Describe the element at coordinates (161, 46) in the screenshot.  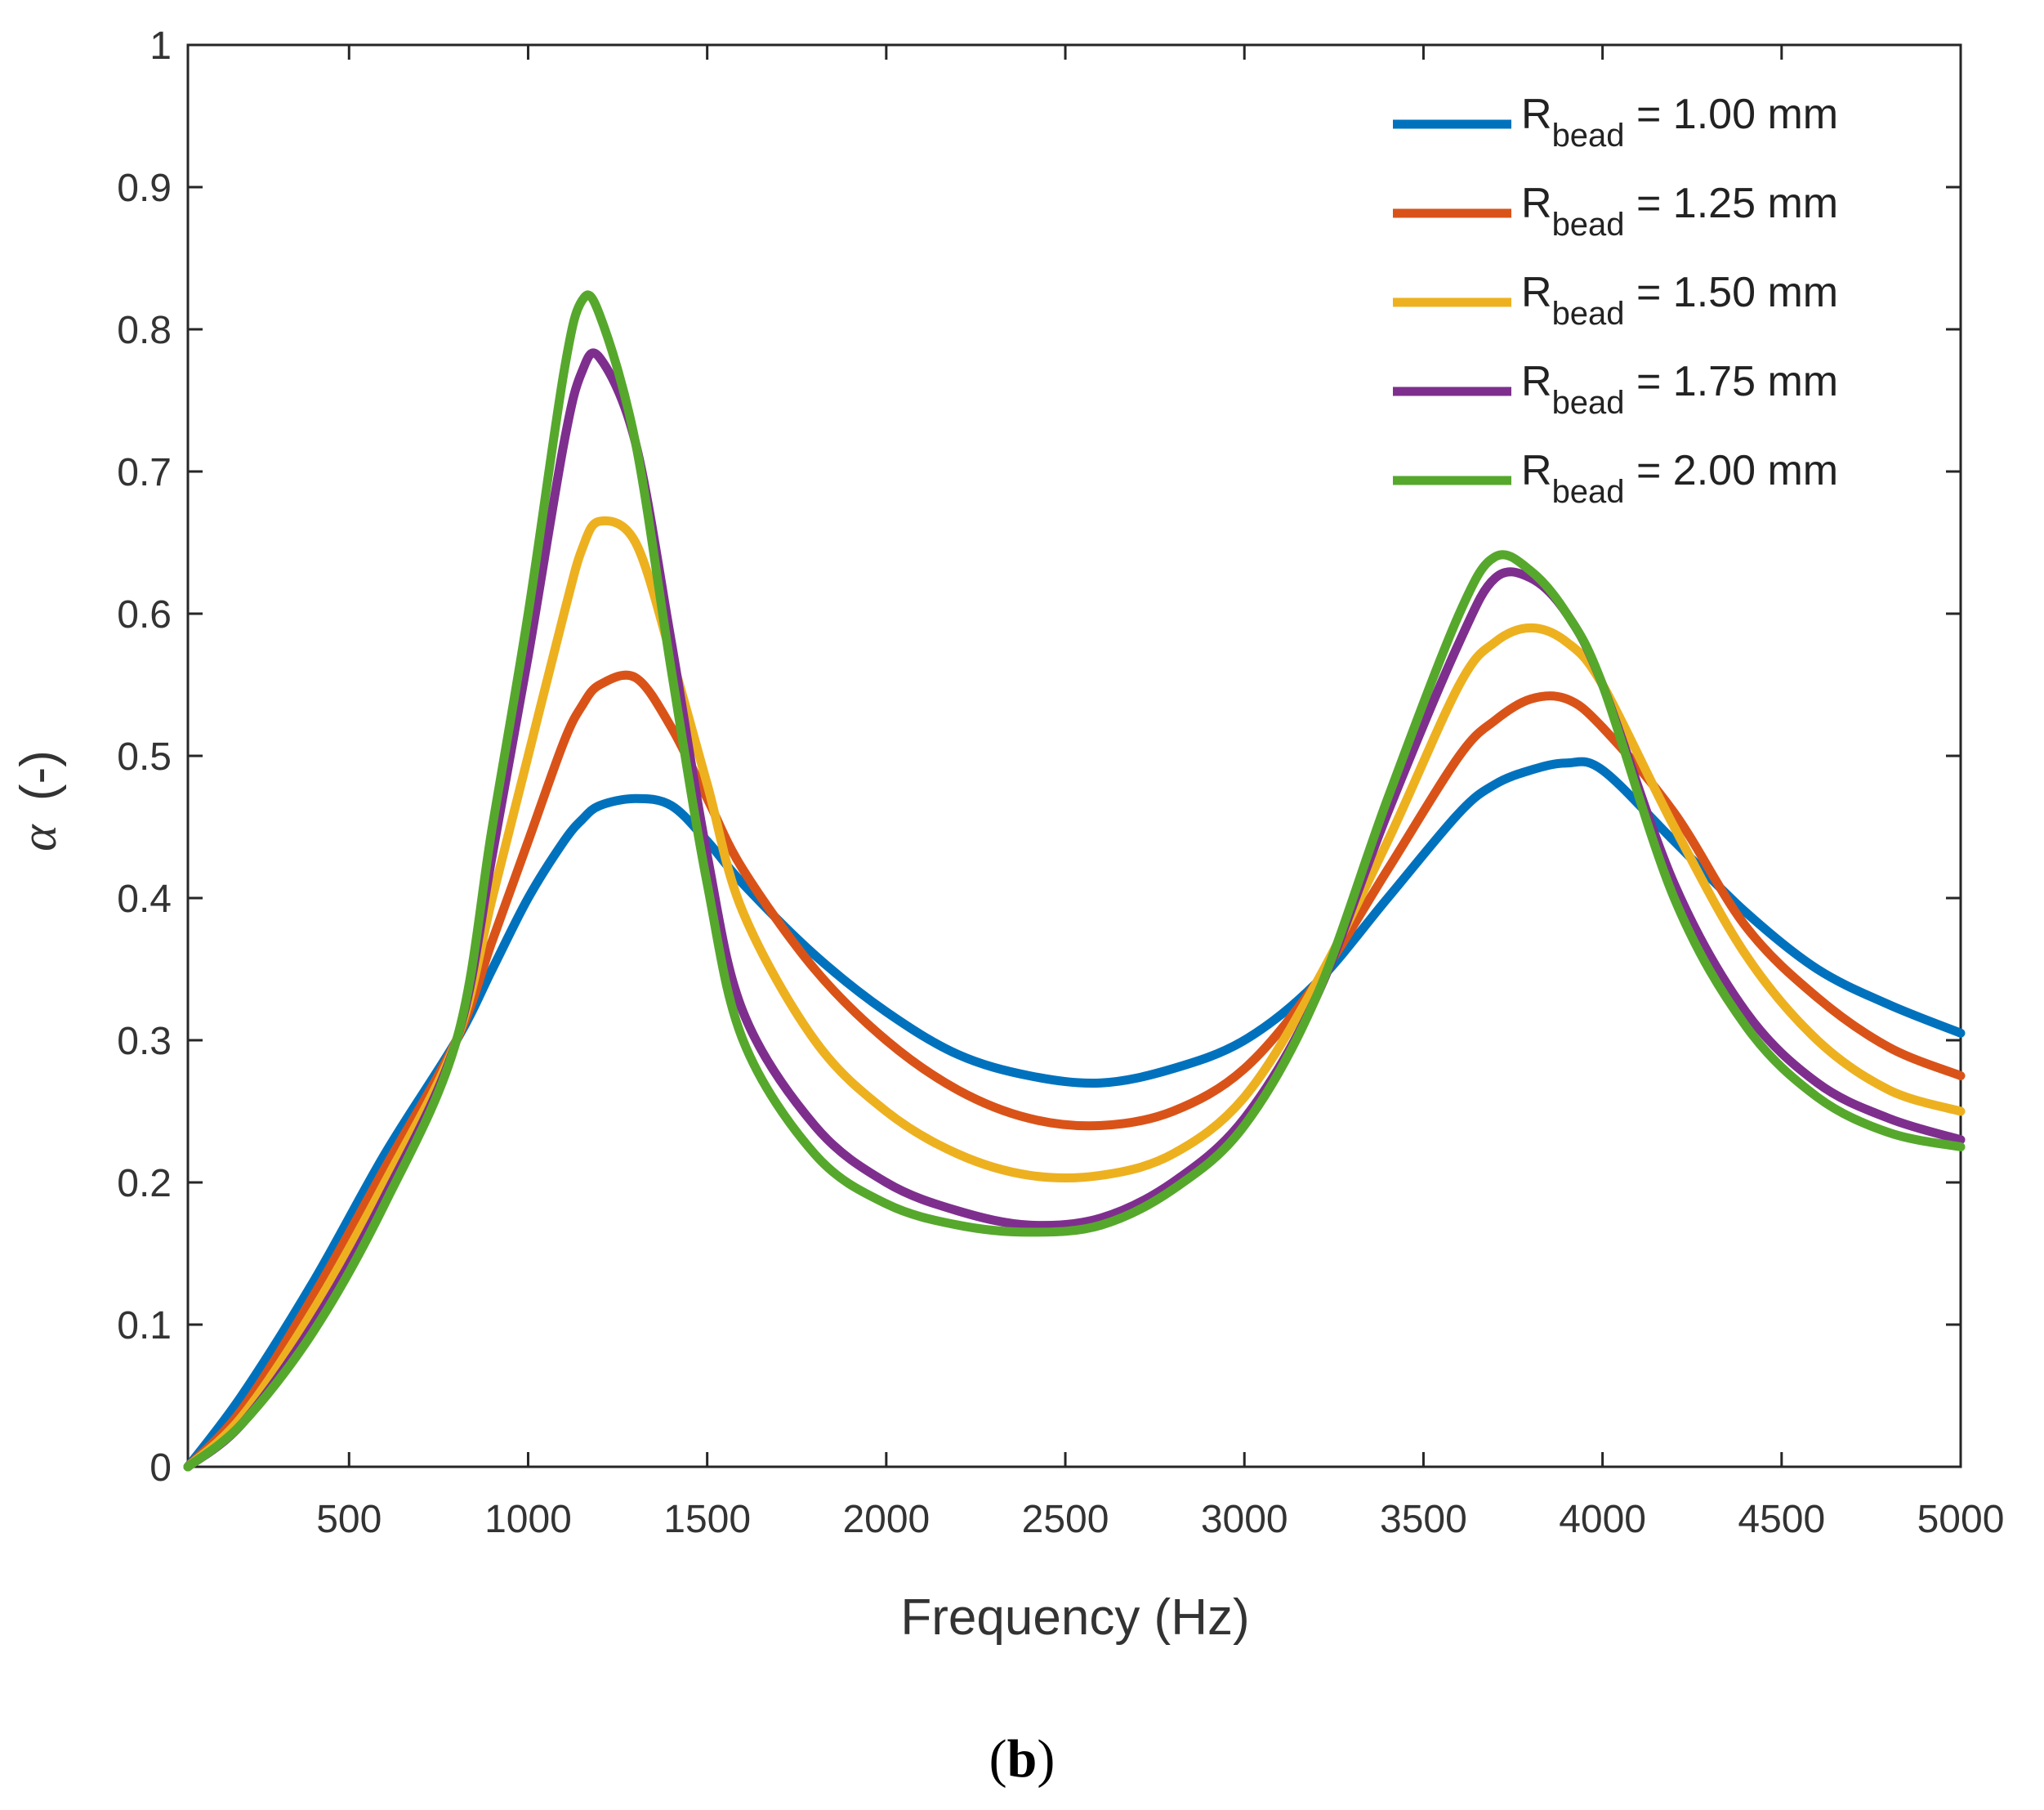
I see `y-tick-label: 1` at that location.